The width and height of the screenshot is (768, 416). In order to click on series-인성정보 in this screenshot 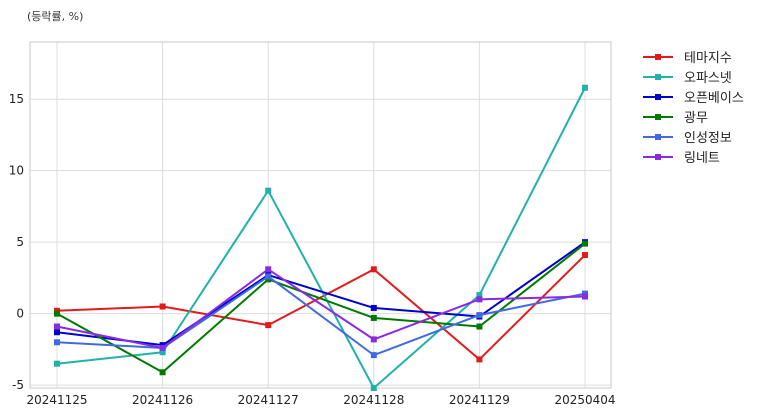, I will do `click(321, 316)`.